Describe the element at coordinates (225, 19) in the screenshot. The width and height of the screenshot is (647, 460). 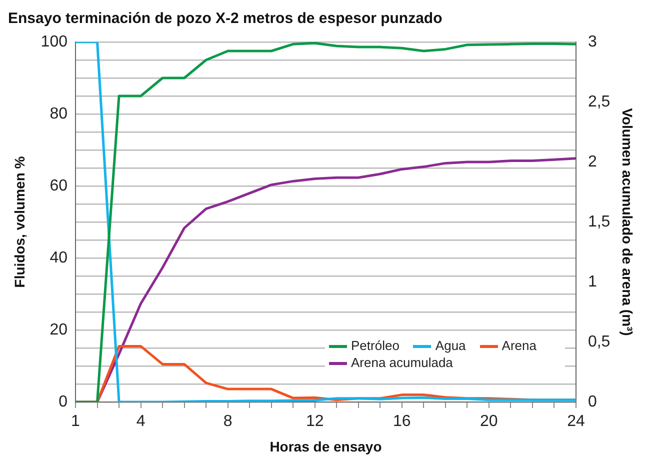
I see `chart-title: Ensayo terminación de pozo X-2 metros de espesor punzado` at that location.